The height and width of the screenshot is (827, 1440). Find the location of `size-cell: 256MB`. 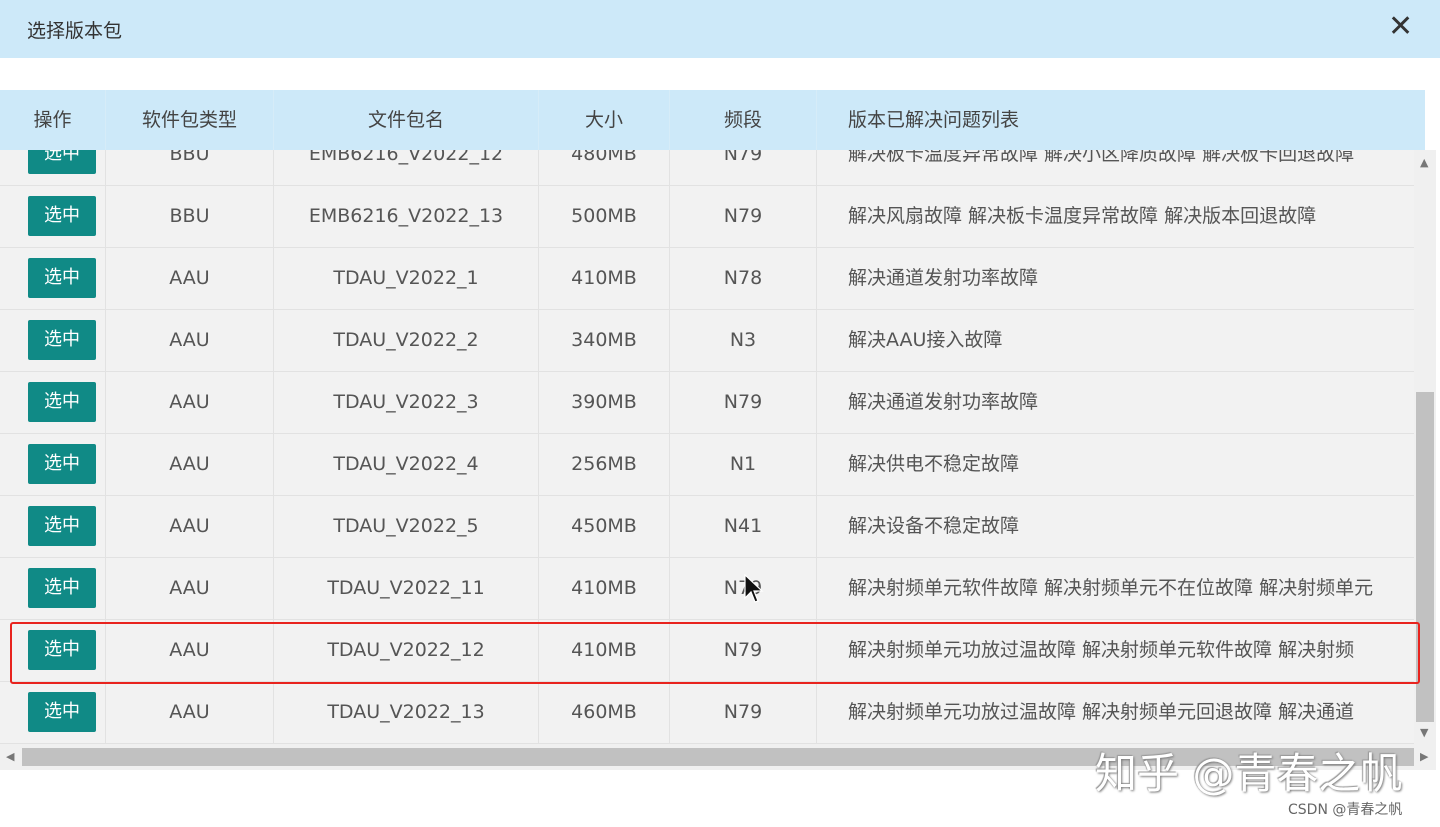

size-cell: 256MB is located at coordinates (604, 464).